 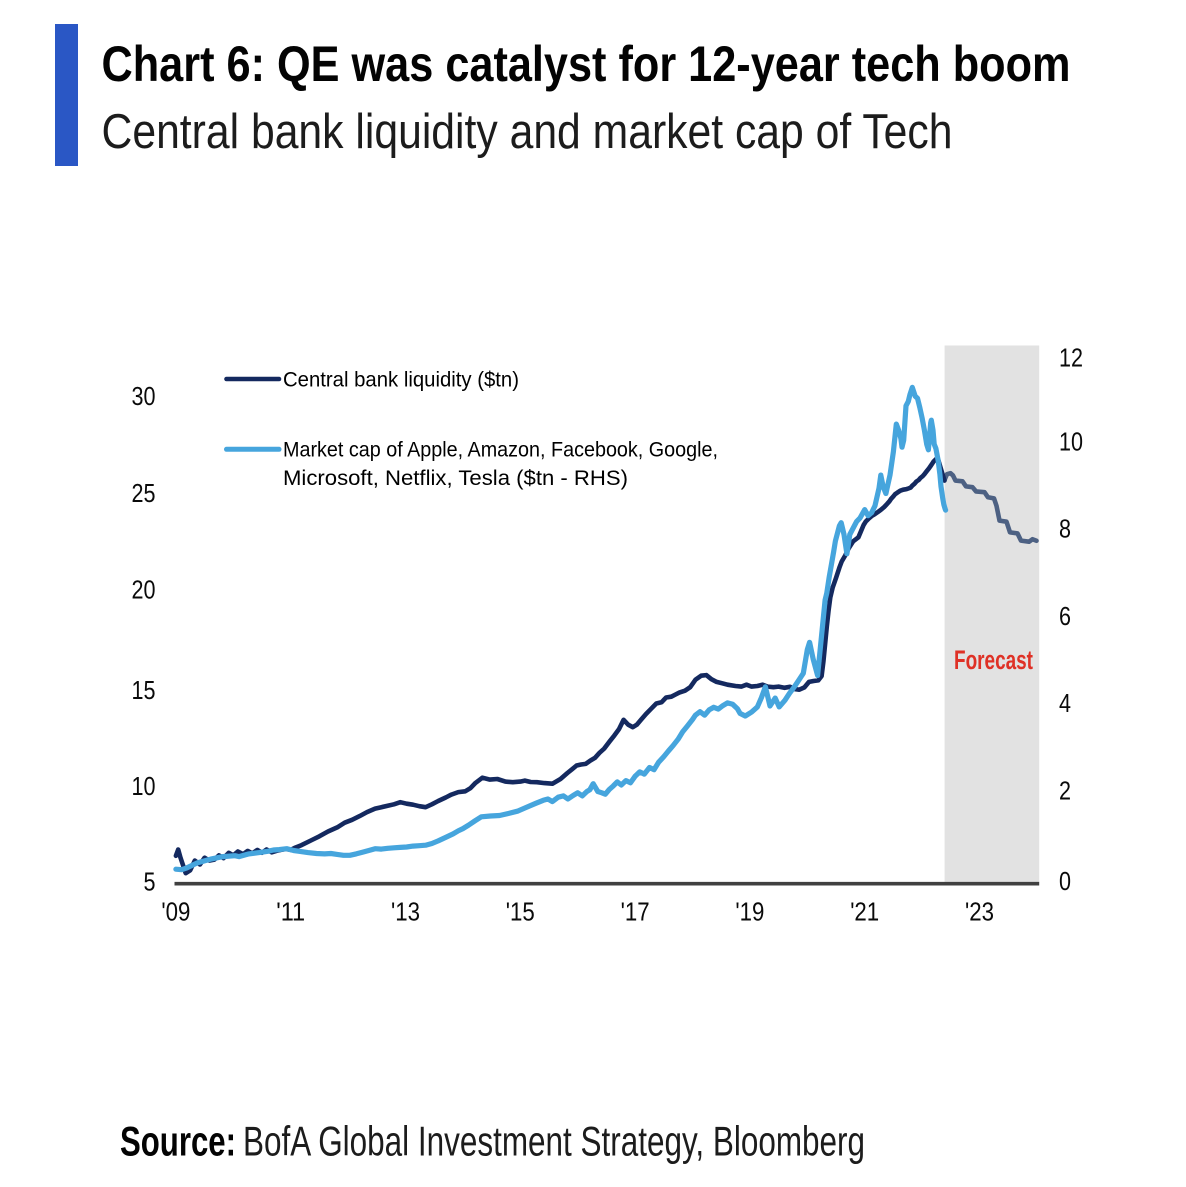 What do you see at coordinates (1065, 529) in the screenshot?
I see `svg-text: 8` at bounding box center [1065, 529].